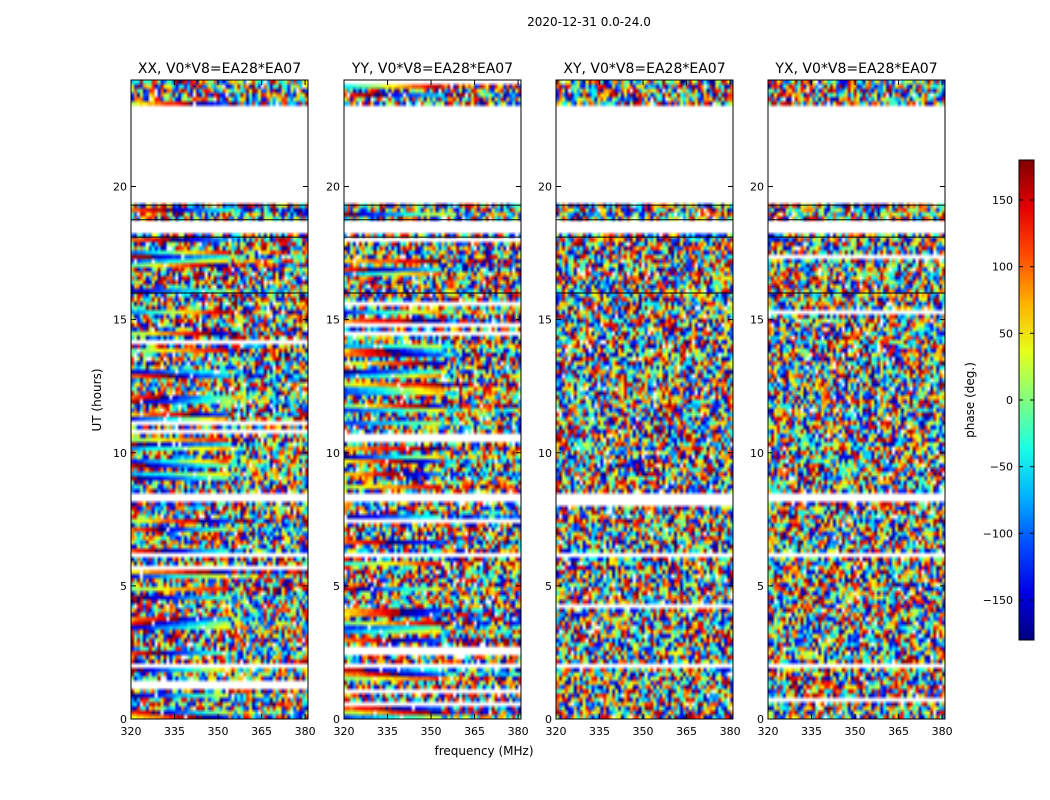  What do you see at coordinates (1006, 333) in the screenshot?
I see `colorbar-tick-label: 50` at bounding box center [1006, 333].